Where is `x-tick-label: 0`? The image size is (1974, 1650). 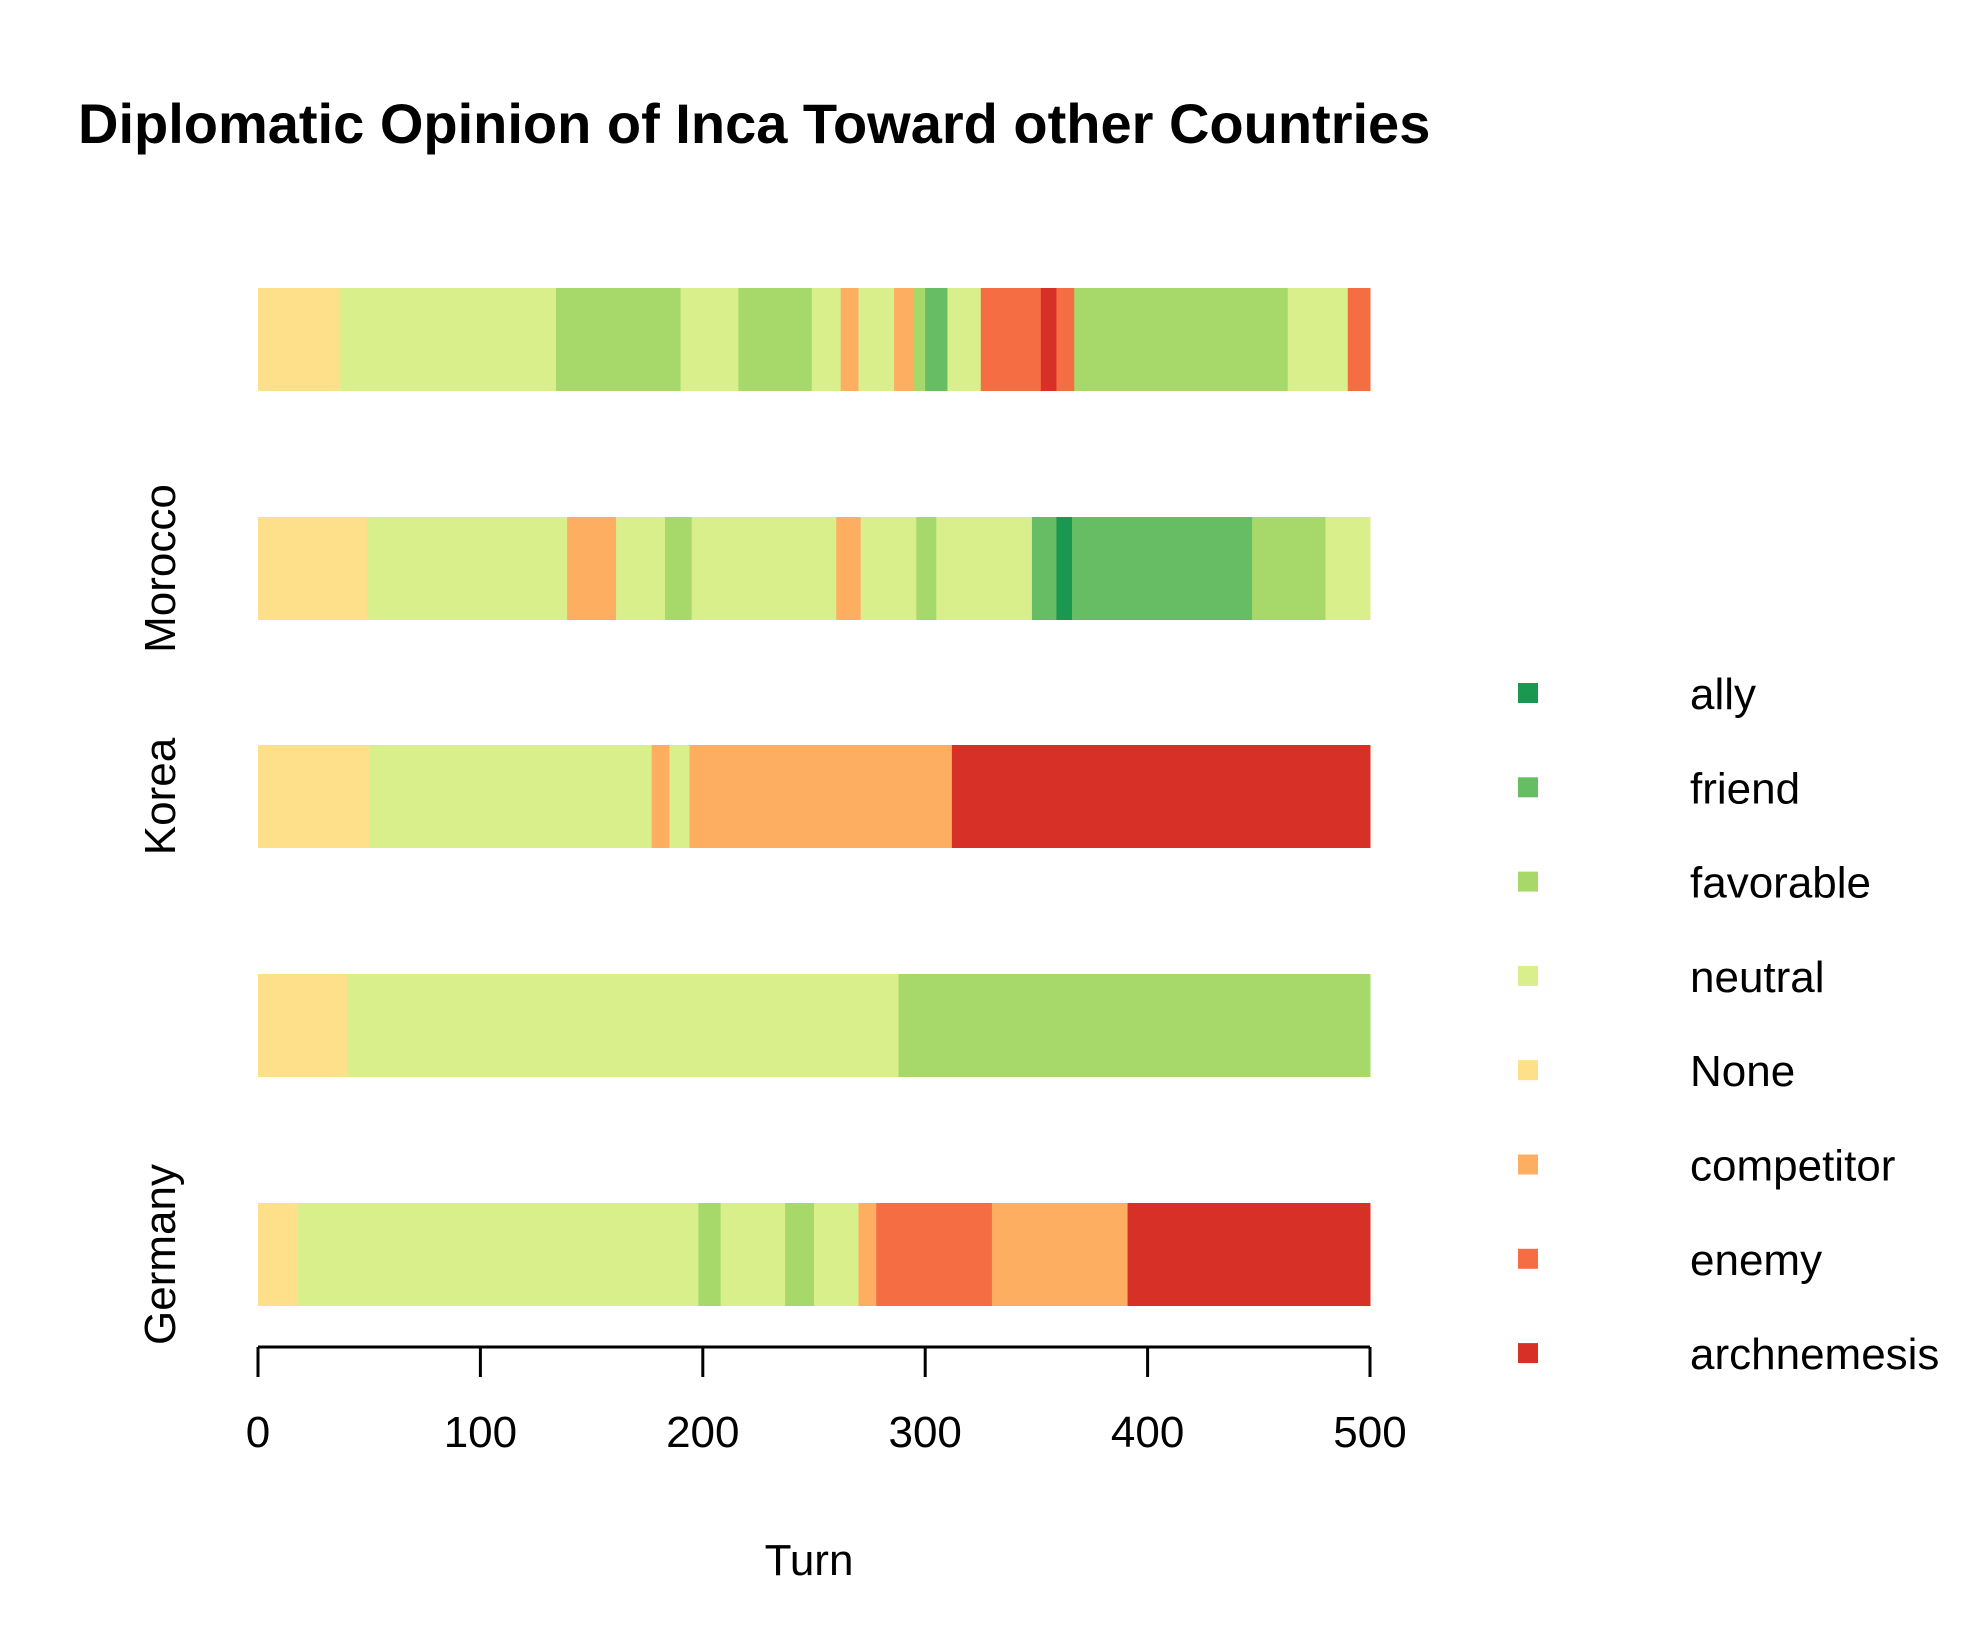 x-tick-label: 0 is located at coordinates (258, 1432).